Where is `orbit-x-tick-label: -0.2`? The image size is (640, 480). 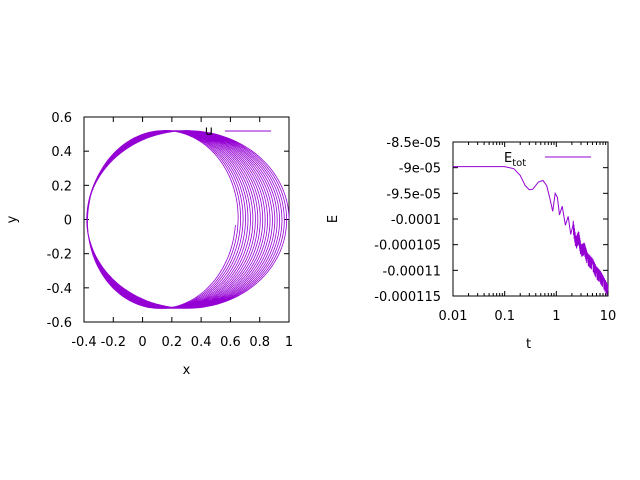
orbit-x-tick-label: -0.2 is located at coordinates (113, 342).